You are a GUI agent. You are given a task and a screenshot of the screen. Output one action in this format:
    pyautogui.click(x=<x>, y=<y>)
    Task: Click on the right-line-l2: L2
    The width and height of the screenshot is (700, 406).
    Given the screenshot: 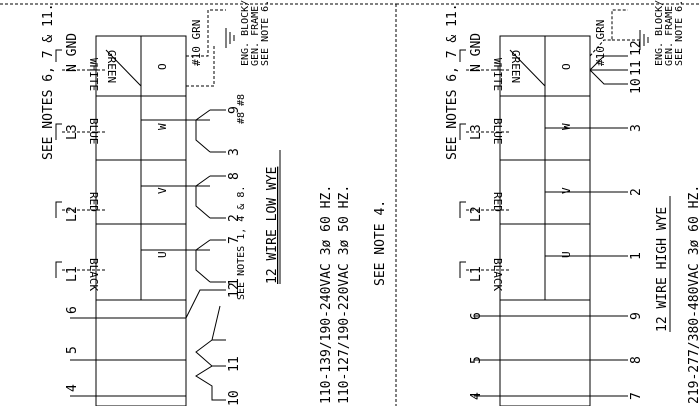 What is the action you would take?
    pyautogui.click(x=476, y=214)
    